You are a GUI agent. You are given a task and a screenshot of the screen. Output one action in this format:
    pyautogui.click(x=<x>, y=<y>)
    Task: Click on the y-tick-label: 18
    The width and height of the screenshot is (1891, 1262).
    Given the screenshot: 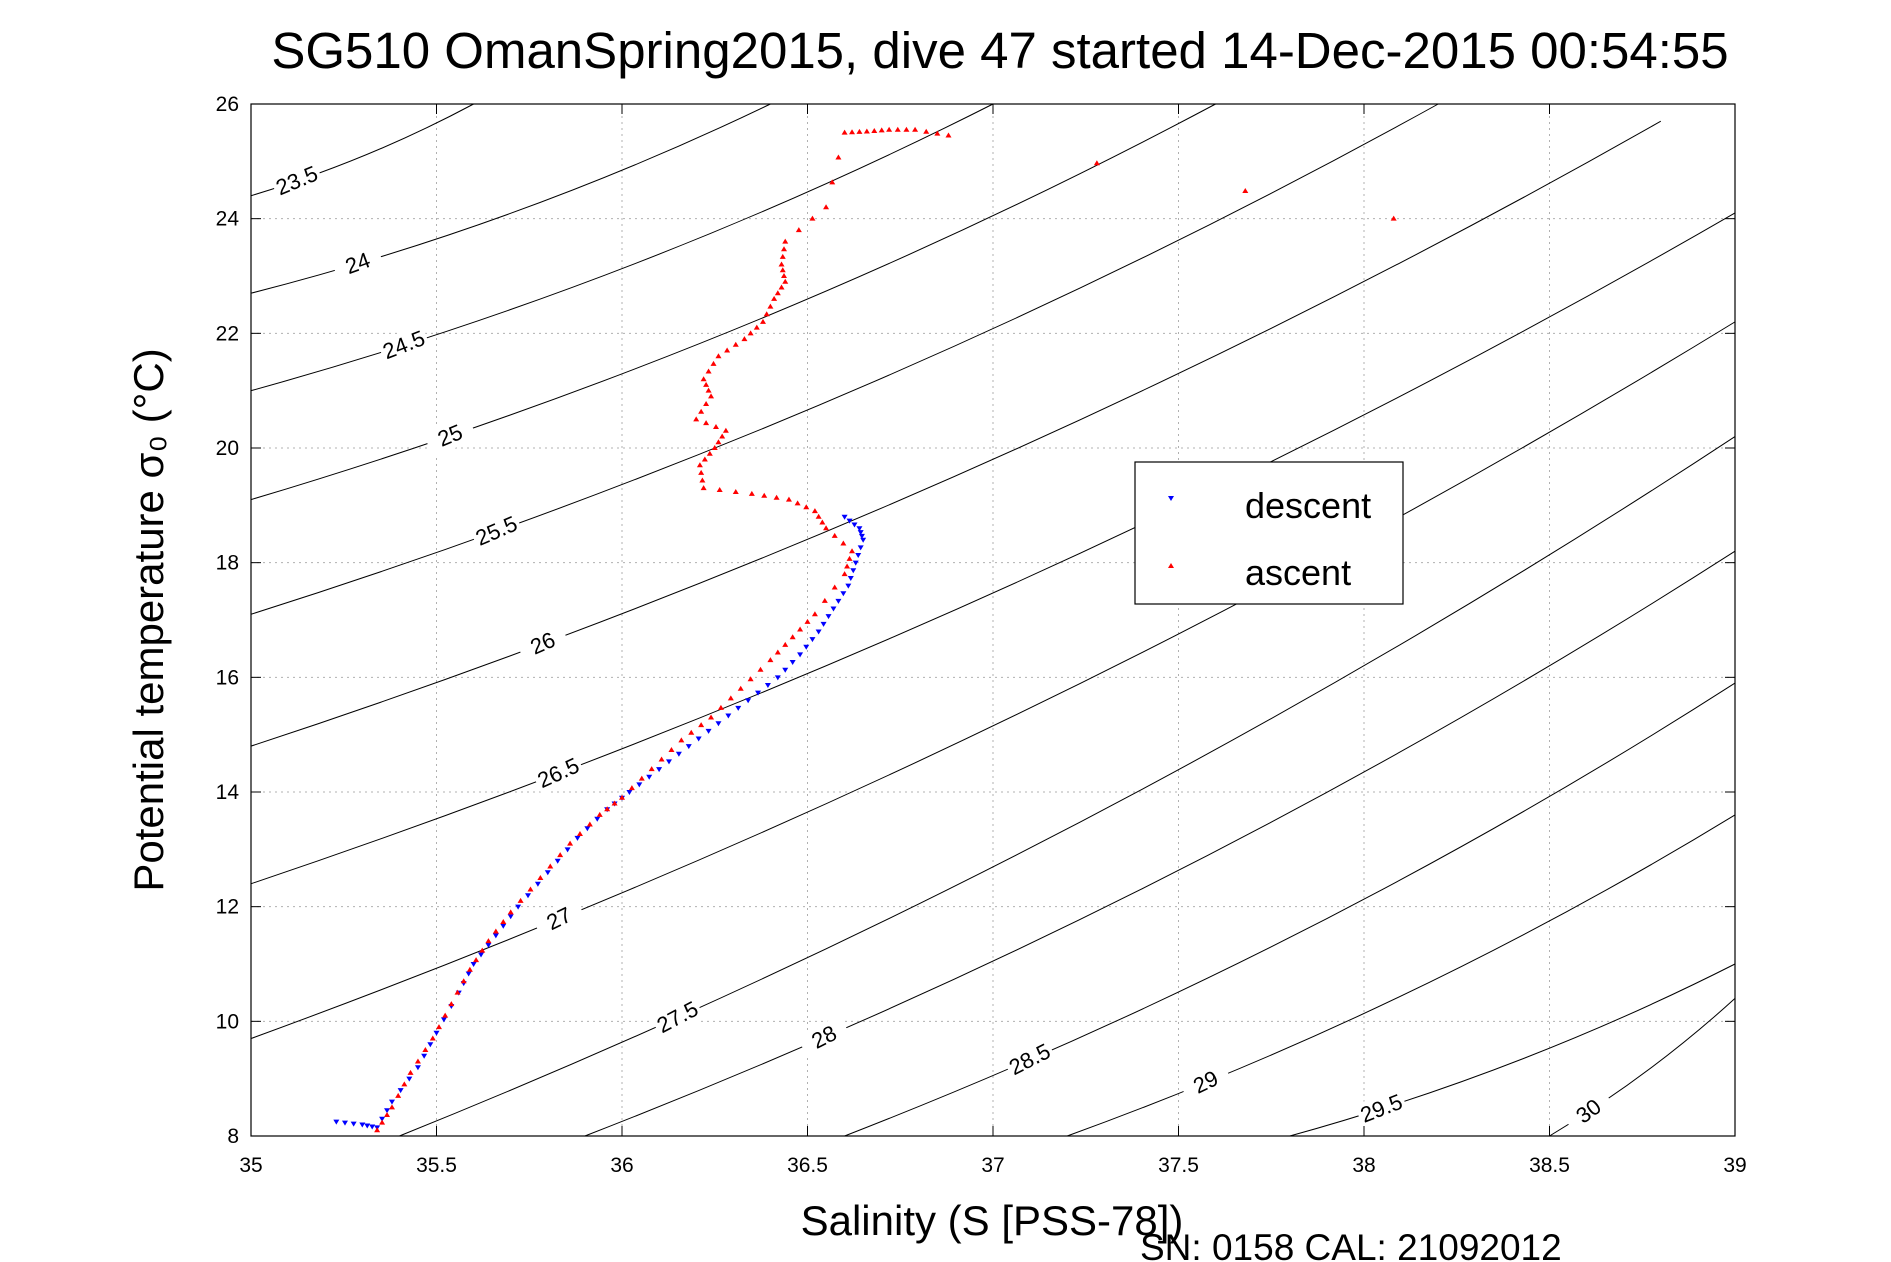 What is the action you would take?
    pyautogui.click(x=227, y=563)
    